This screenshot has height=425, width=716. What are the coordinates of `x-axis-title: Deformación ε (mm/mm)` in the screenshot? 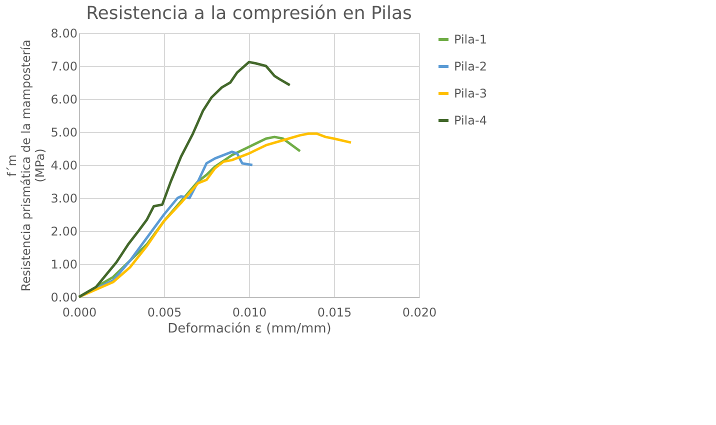 It's located at (250, 329).